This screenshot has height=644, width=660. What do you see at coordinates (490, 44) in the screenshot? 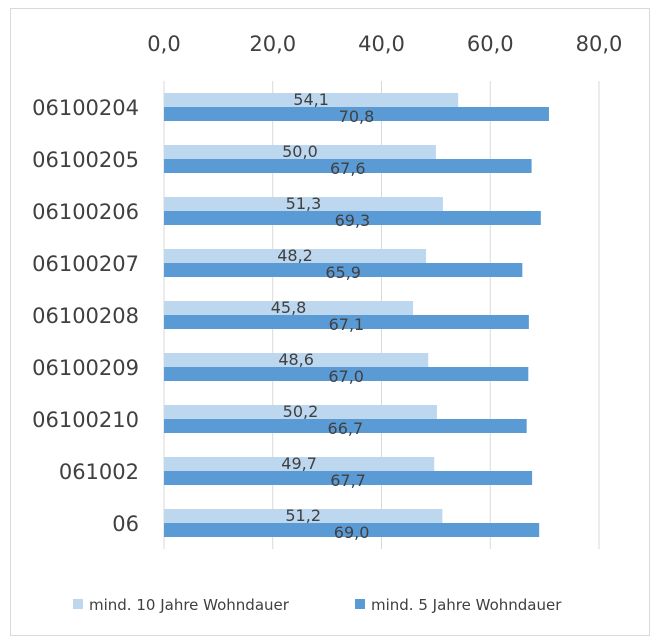
I see `x-tick-label: 60,0` at bounding box center [490, 44].